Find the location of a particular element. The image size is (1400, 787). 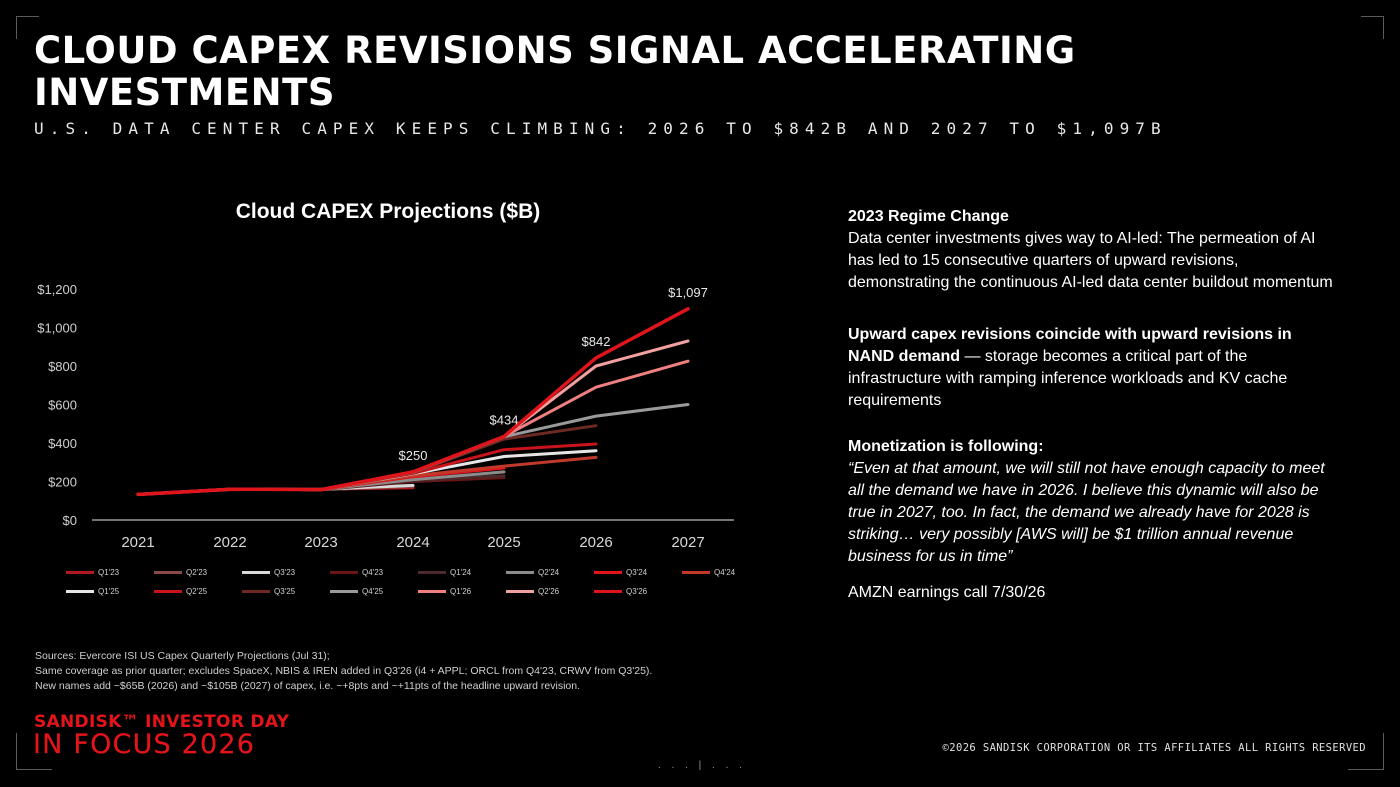

frame-corner-bottom-left is located at coordinates (27, 751).